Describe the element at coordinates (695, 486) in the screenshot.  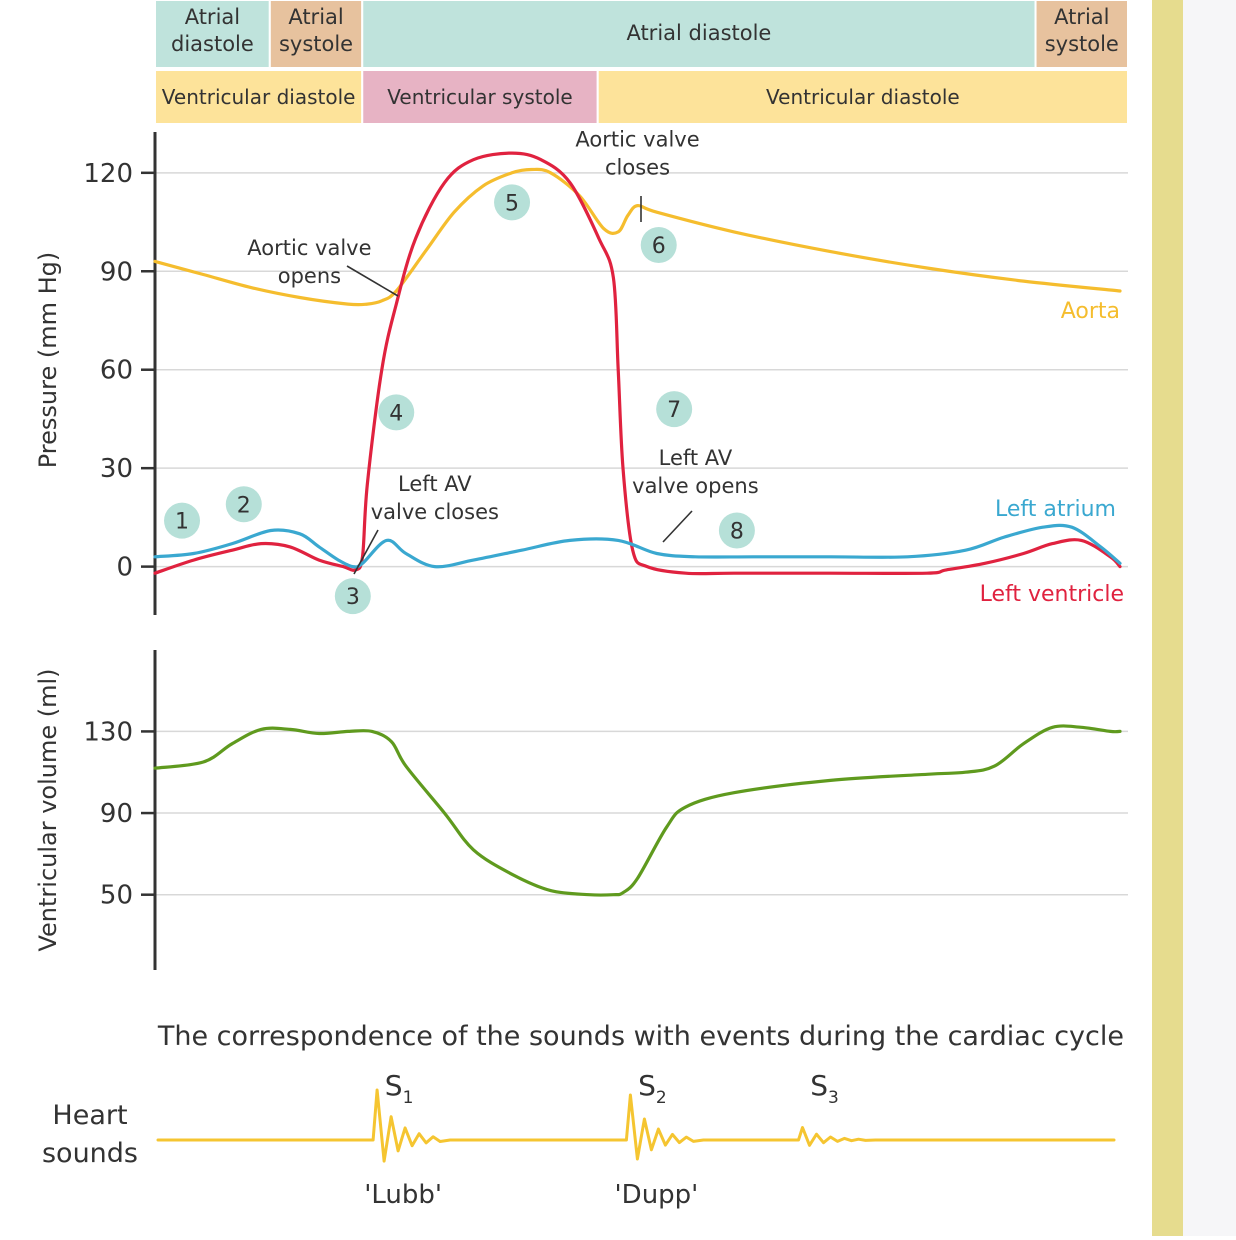
I see `annotation-label-line: valve opens` at that location.